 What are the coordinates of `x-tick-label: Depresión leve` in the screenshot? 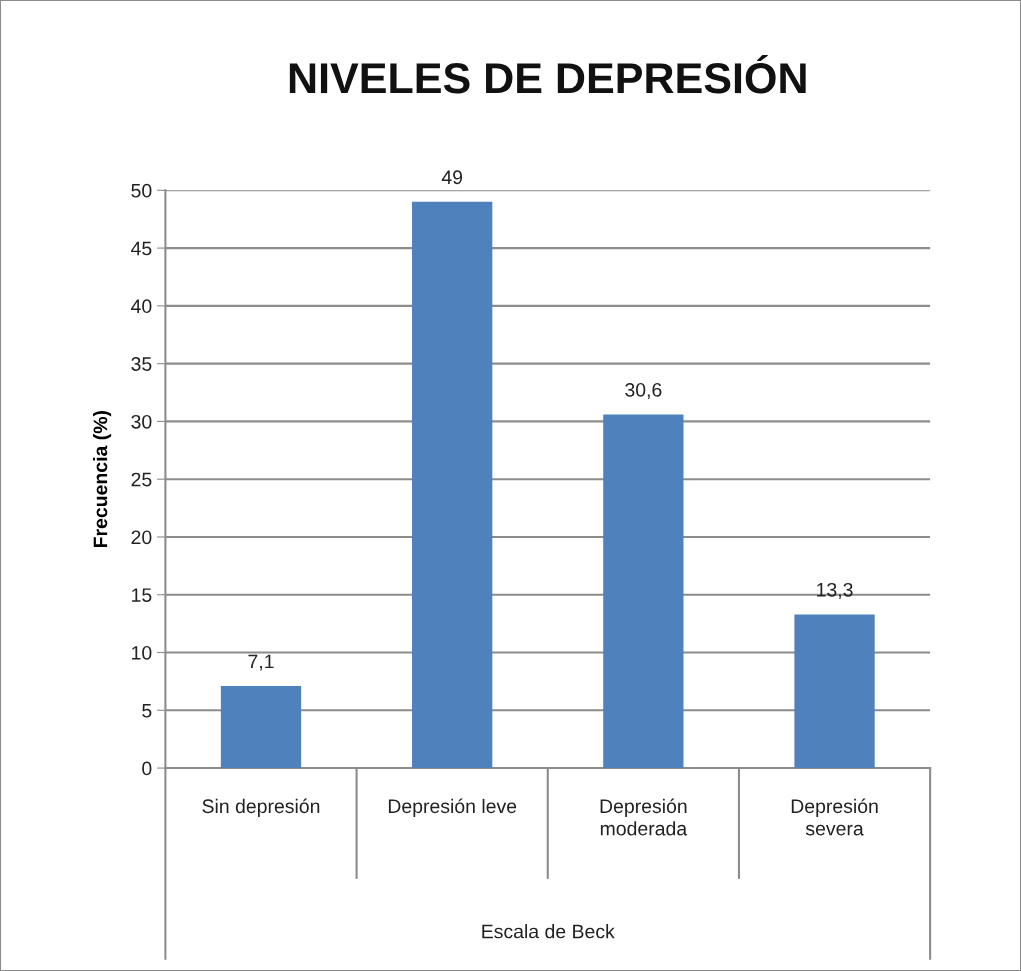 It's located at (452, 807).